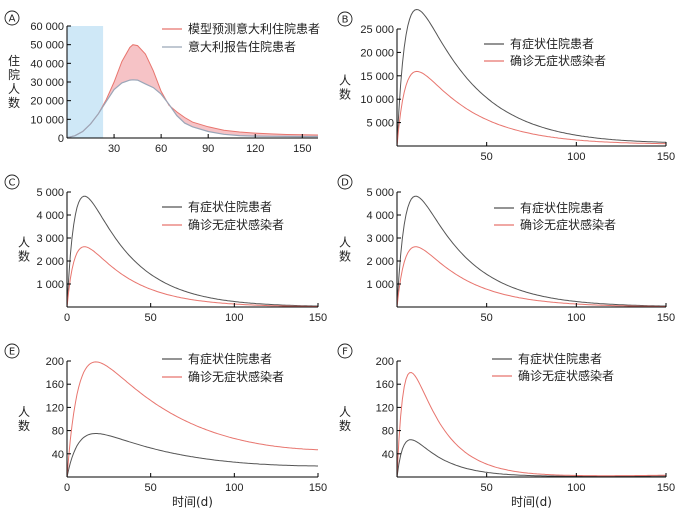 This screenshot has width=684, height=510. Describe the element at coordinates (47, 46) in the screenshot. I see `y-tick-label: 50 000` at that location.